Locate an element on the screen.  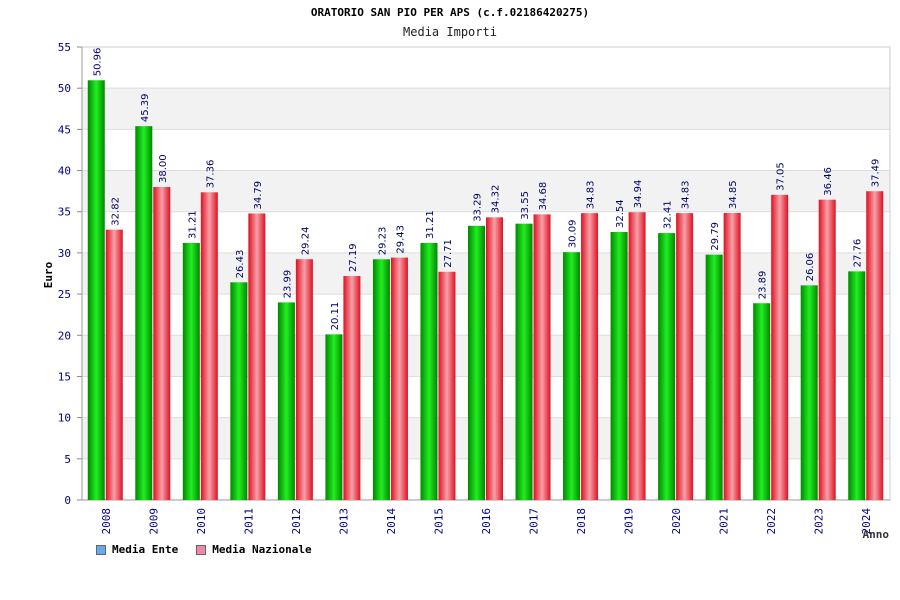
bar-media-nazionale-2012 is located at coordinates (304, 379).